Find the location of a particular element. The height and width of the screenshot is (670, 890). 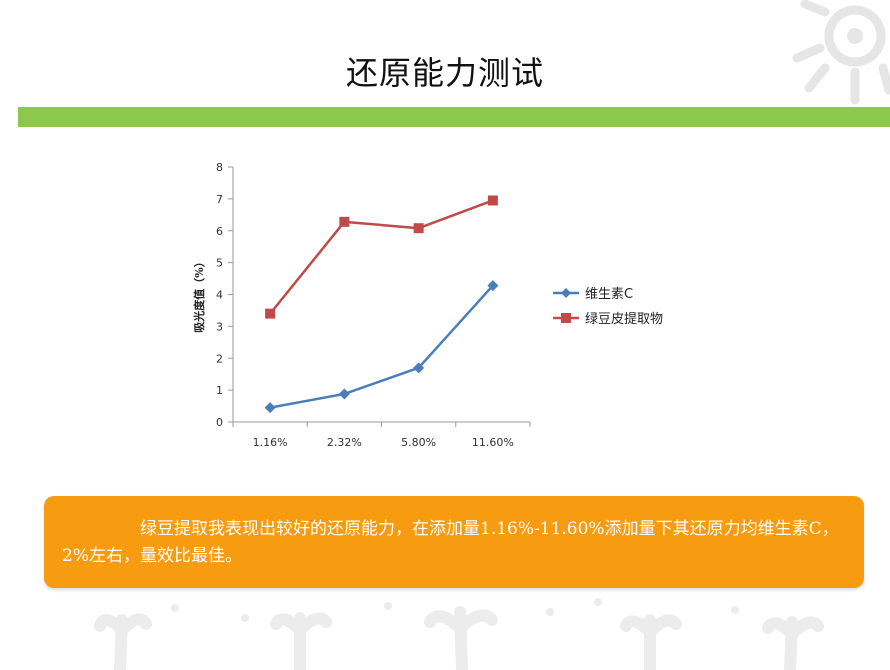

y-tick-label: 2 is located at coordinates (219, 358).